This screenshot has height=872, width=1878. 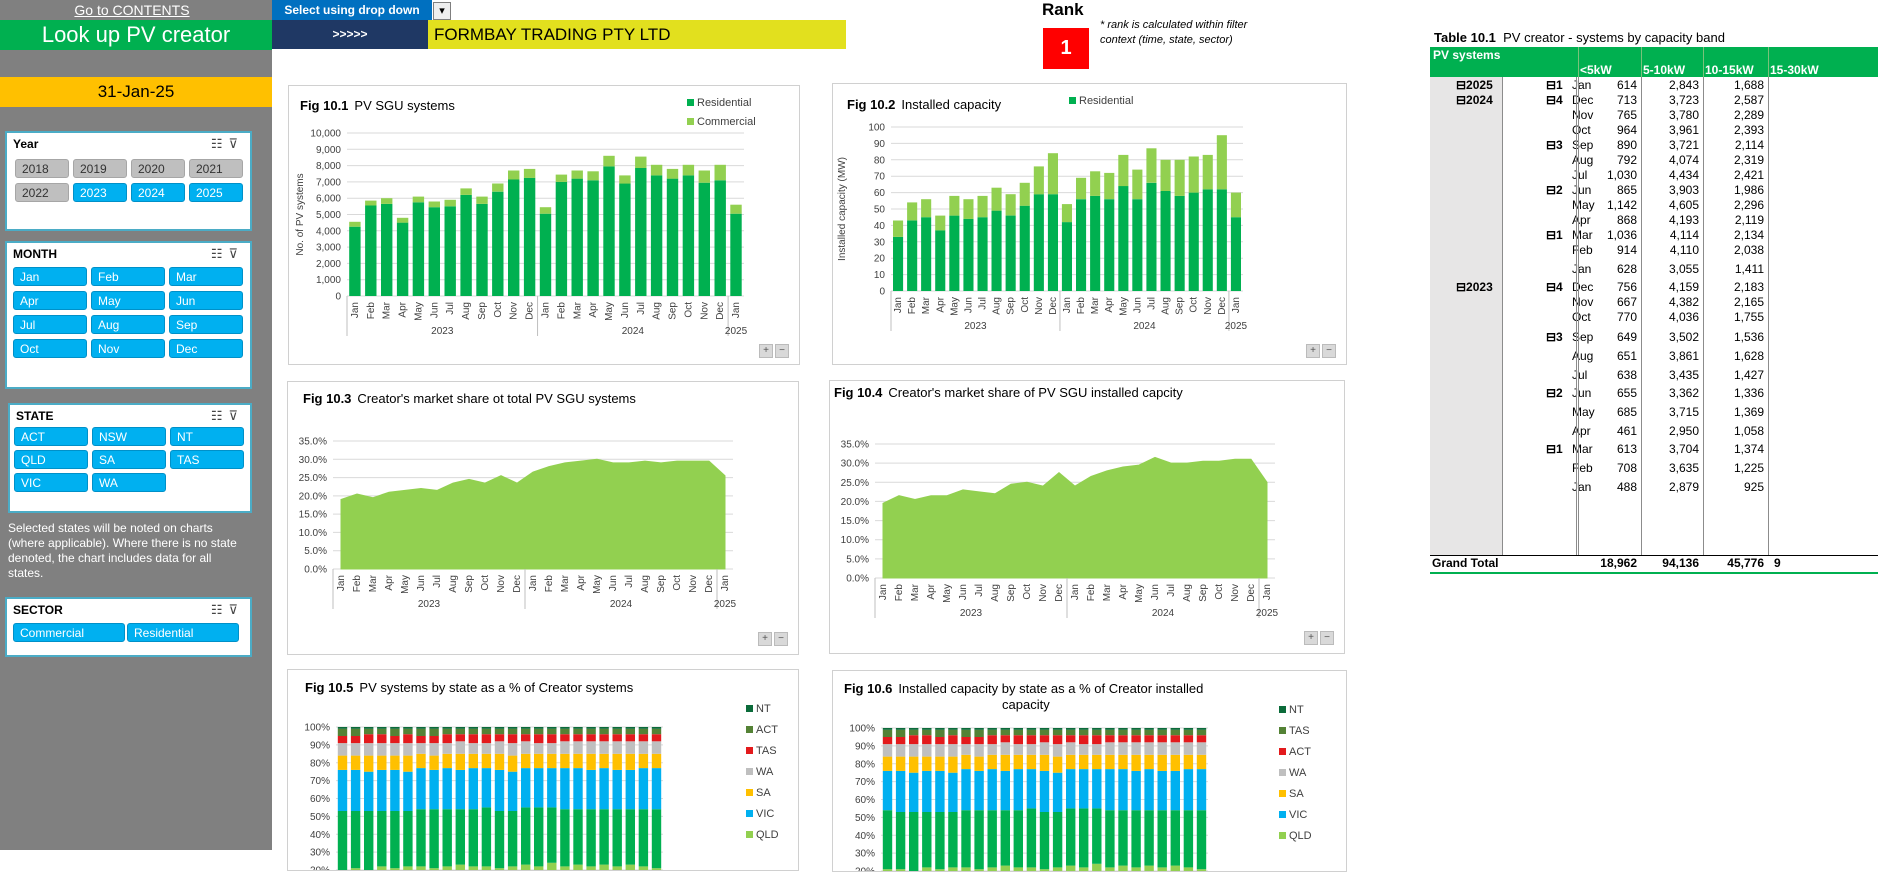 I want to click on go-to-contents-link: Go to CONTENTS, so click(x=132, y=10).